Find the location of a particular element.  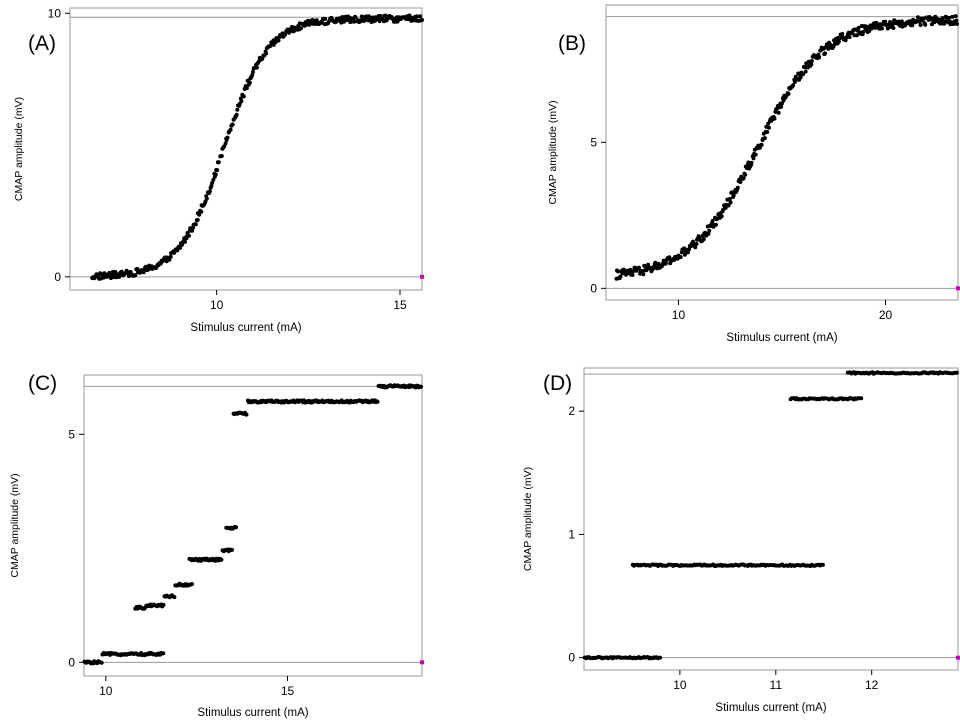

y-tick-label: 5 is located at coordinates (71, 434).